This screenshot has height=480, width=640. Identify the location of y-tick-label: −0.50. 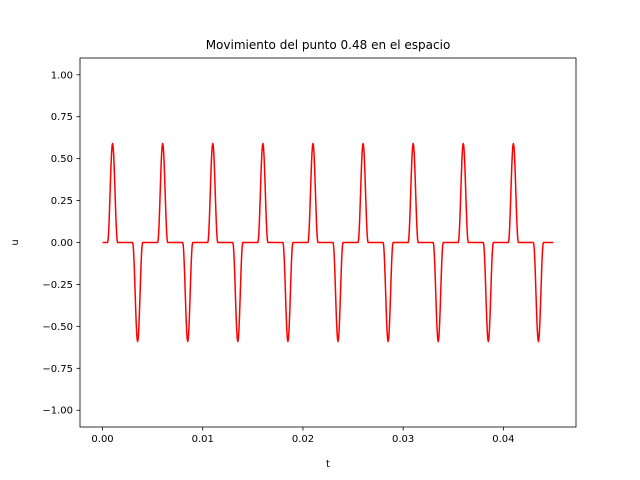
(57, 327).